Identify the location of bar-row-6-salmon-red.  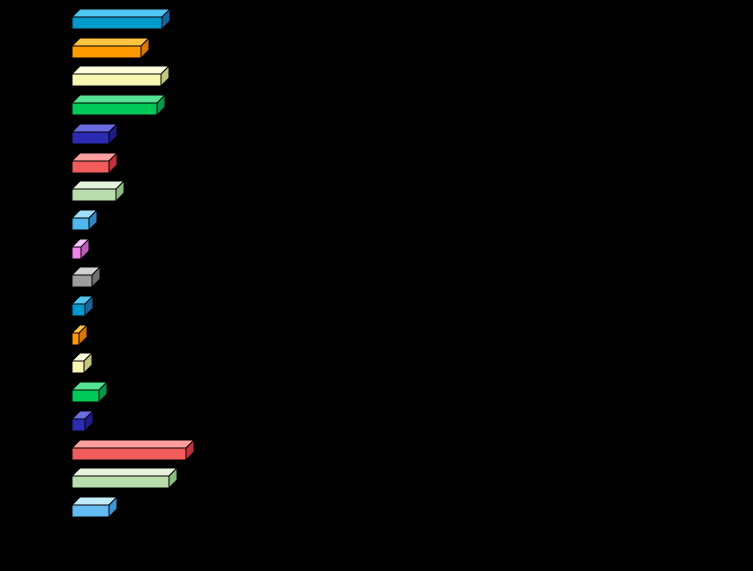
(94, 163).